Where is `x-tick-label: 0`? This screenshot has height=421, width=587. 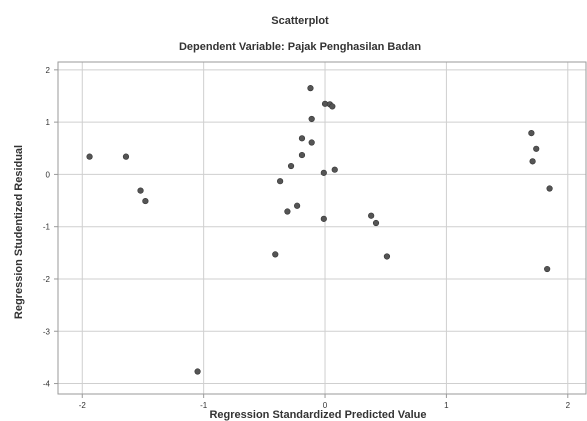 x-tick-label: 0 is located at coordinates (325, 405).